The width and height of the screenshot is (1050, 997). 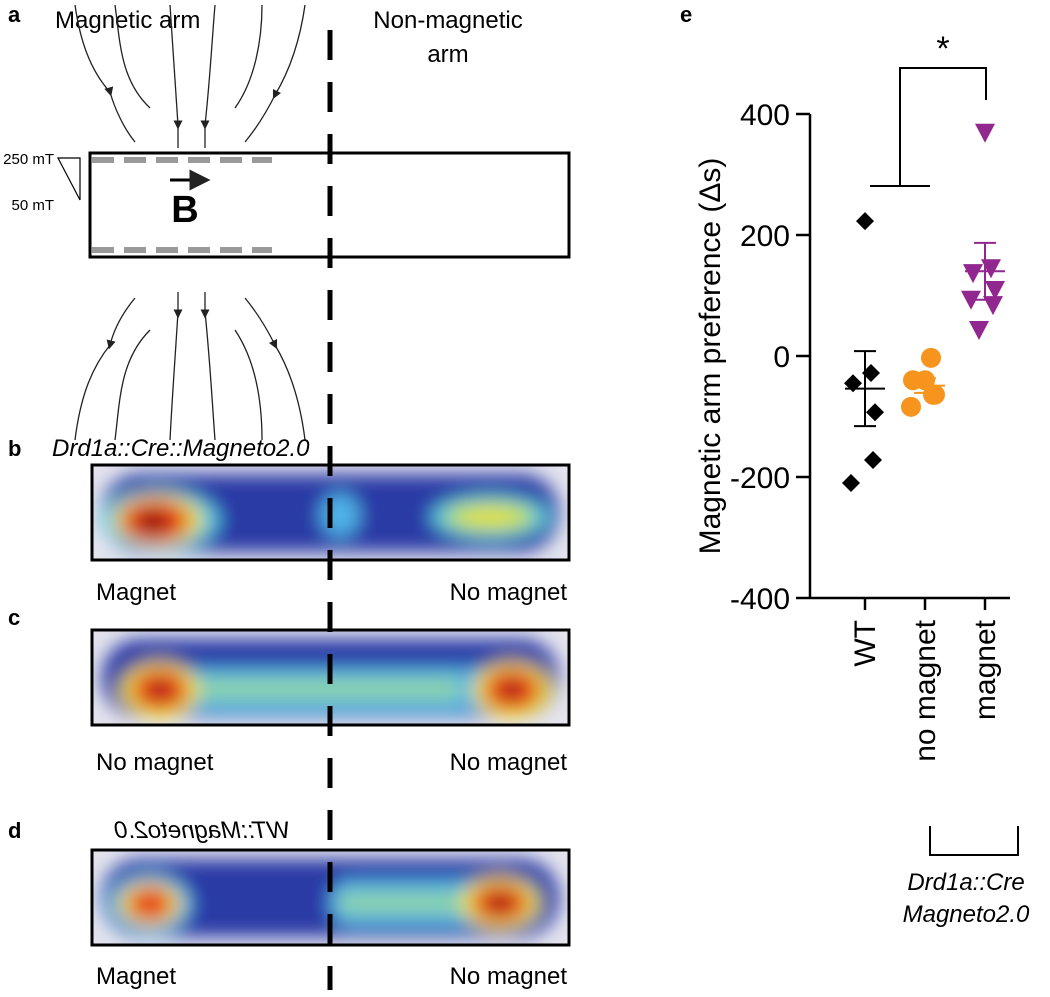 What do you see at coordinates (447, 20) in the screenshot?
I see `arm-title: Non-magnetic` at bounding box center [447, 20].